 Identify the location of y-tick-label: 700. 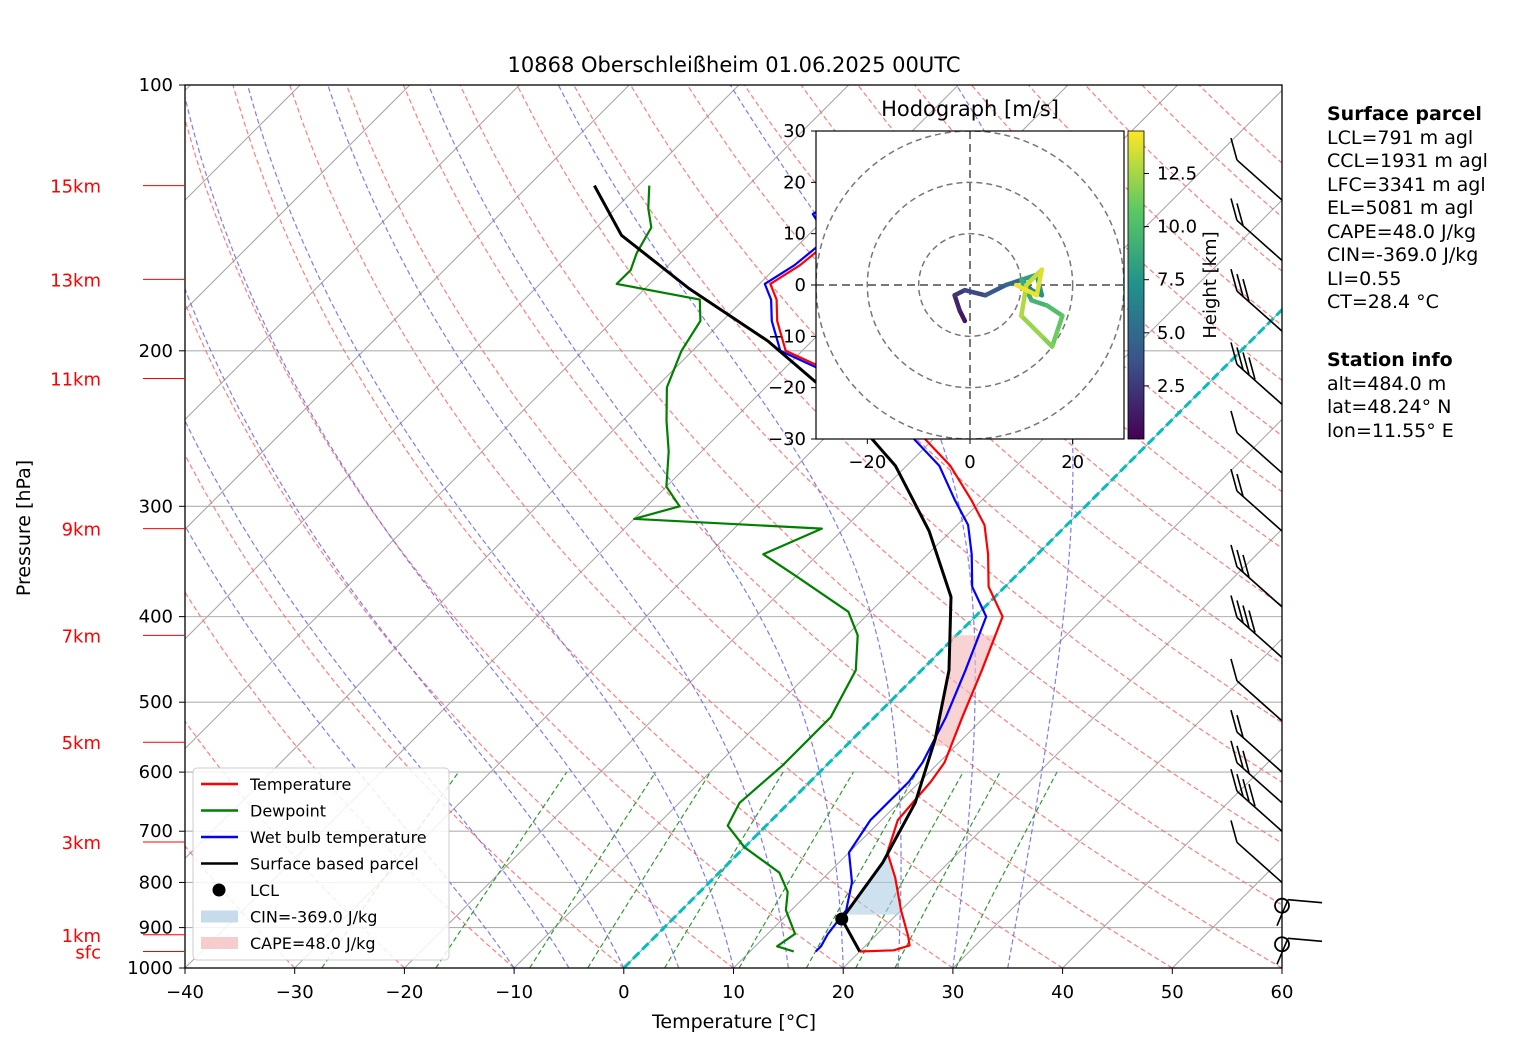
(156, 831).